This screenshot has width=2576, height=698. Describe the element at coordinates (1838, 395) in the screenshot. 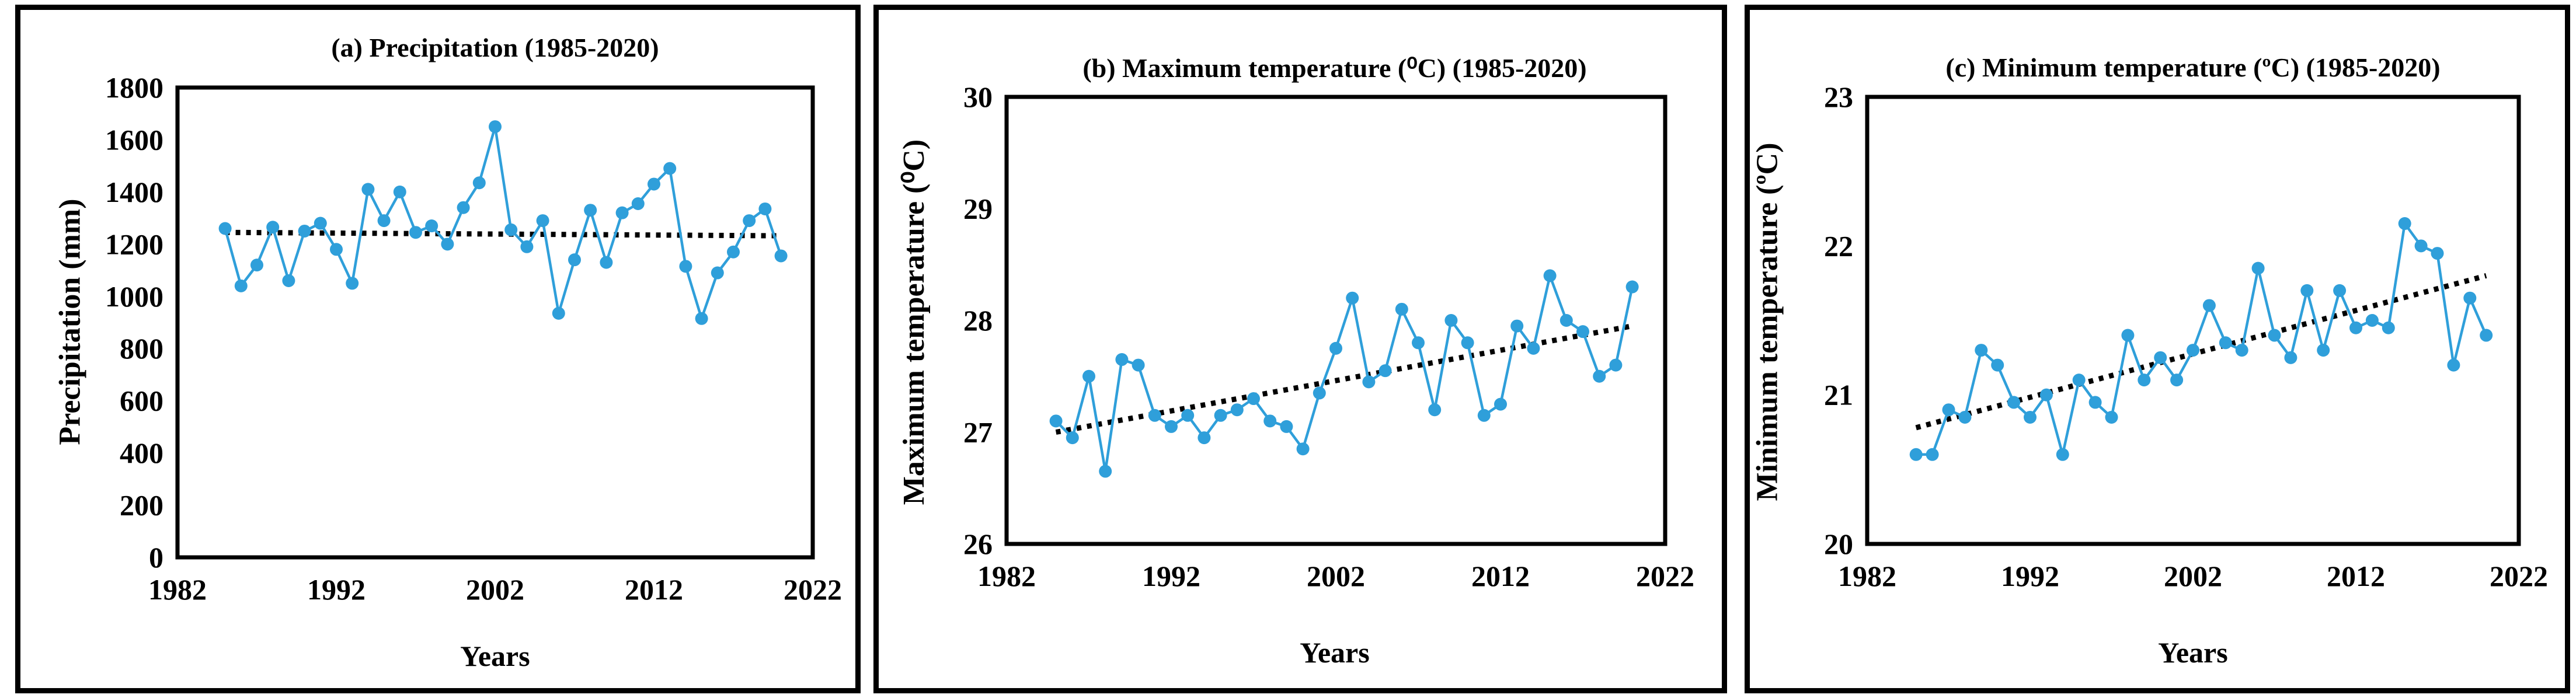

I see `y-tick-label: 21` at that location.